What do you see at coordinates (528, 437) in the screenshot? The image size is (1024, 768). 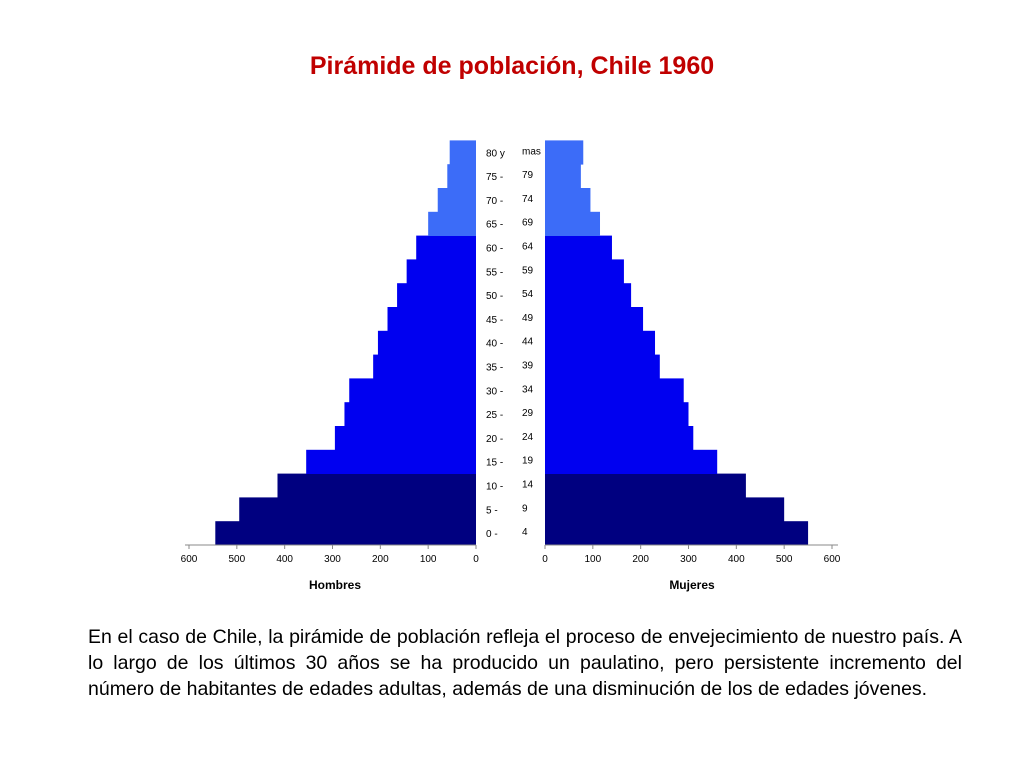 I see `age-label-right: 24` at bounding box center [528, 437].